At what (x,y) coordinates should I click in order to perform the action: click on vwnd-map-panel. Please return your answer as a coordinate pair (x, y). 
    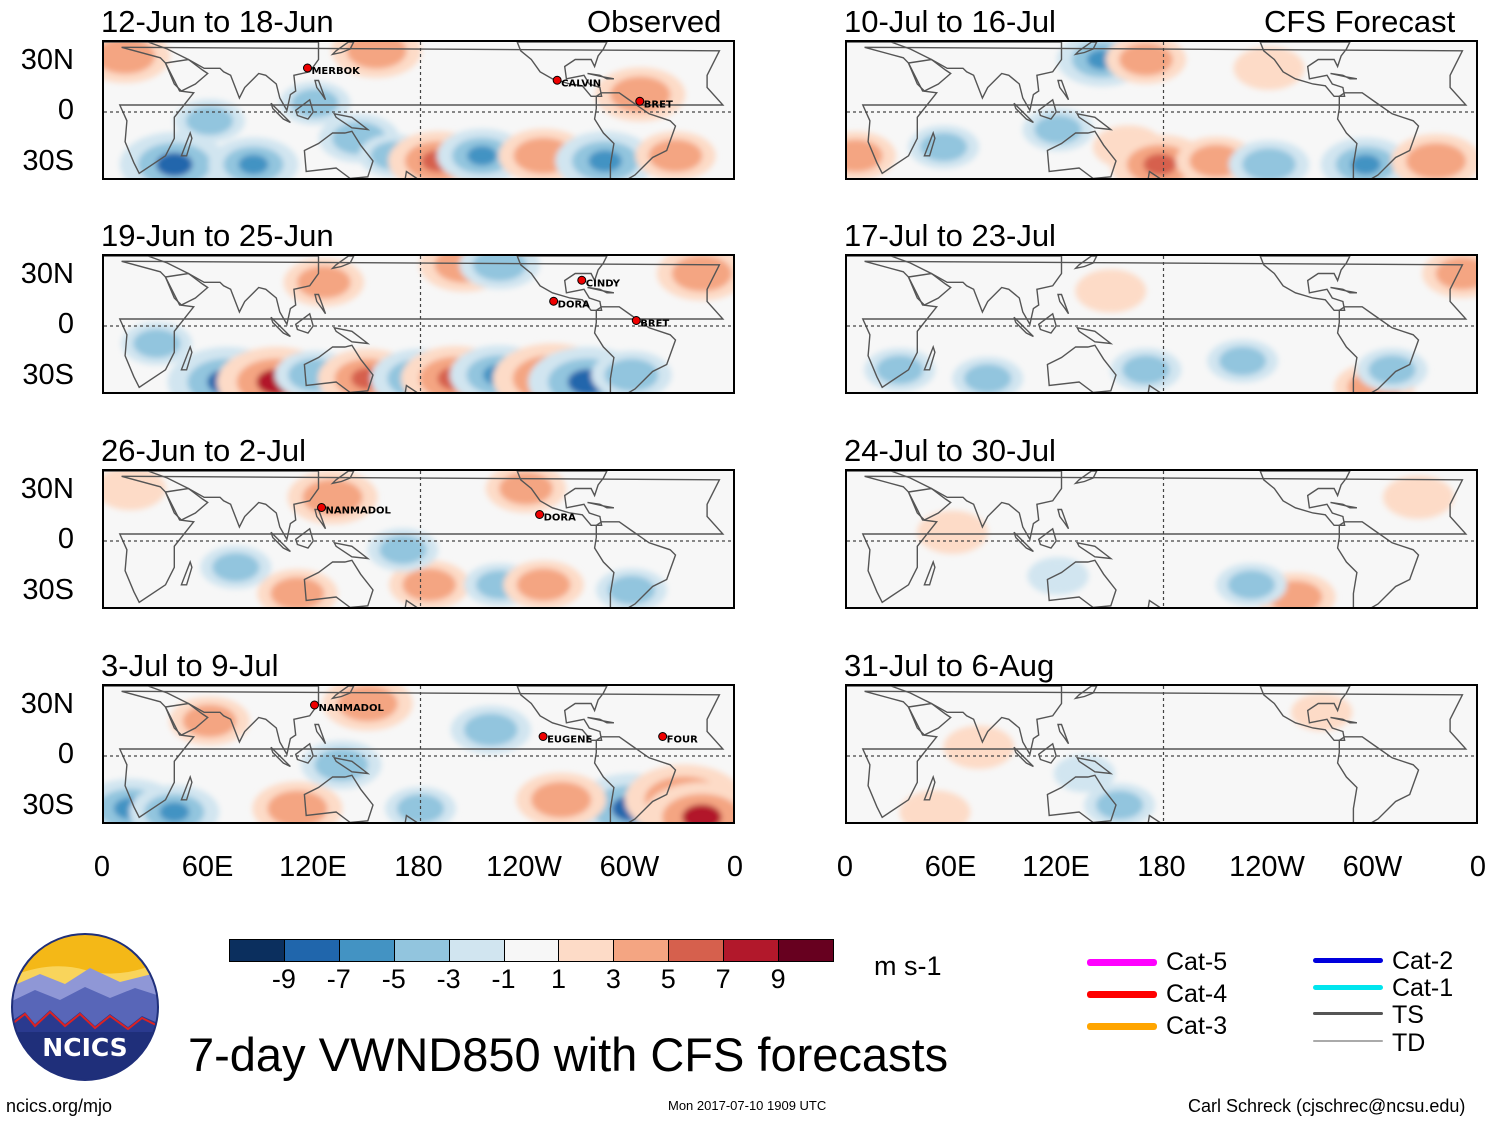
    Looking at the image, I should click on (1161, 324).